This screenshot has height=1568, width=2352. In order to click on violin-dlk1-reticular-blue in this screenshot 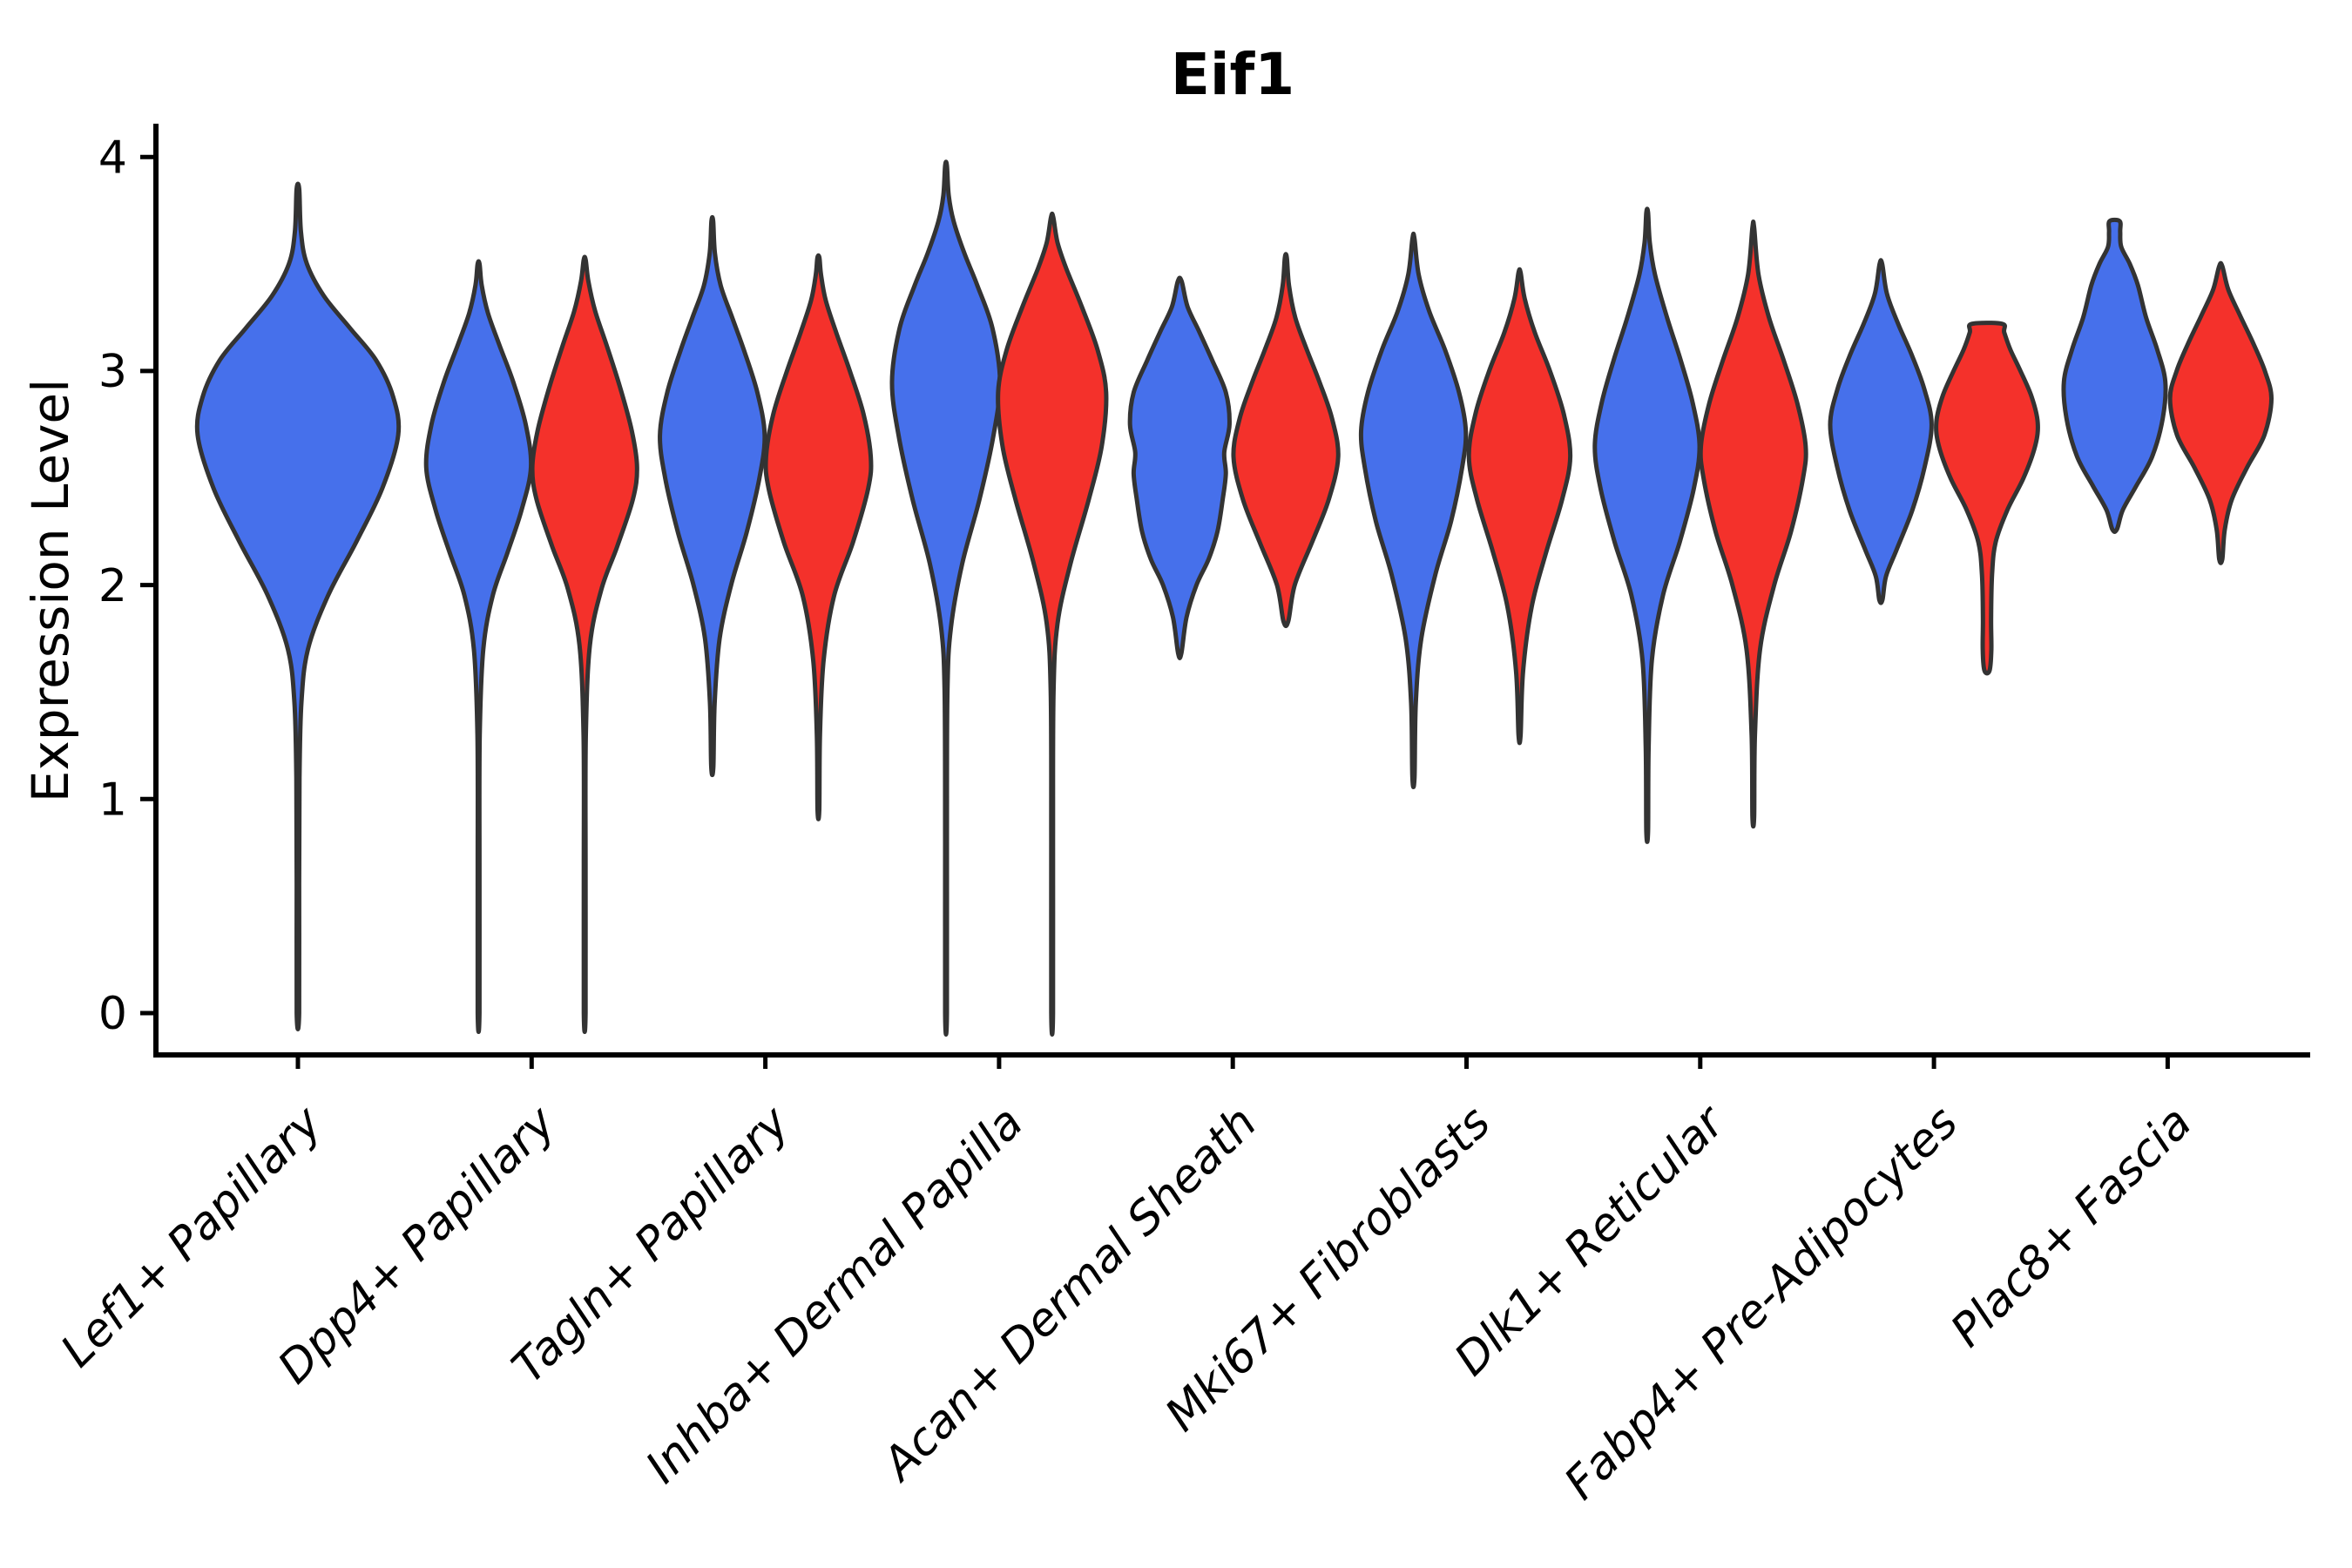, I will do `click(1647, 525)`.